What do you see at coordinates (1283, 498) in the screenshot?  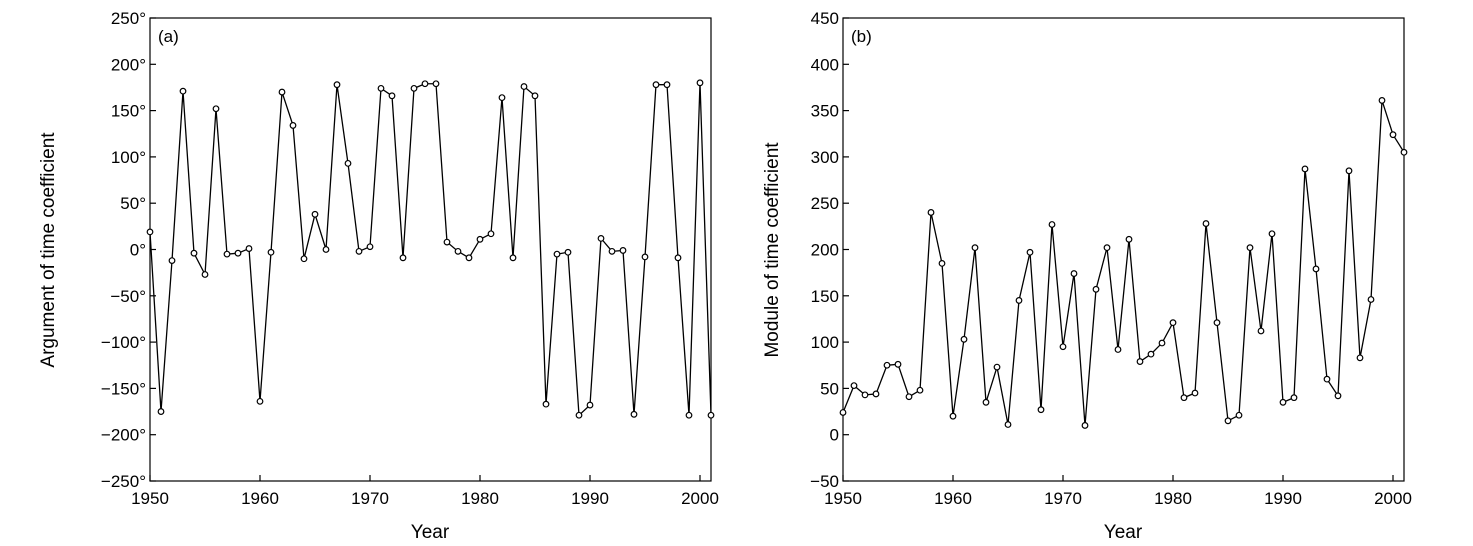 I see `x-tick-label-b: 1990` at bounding box center [1283, 498].